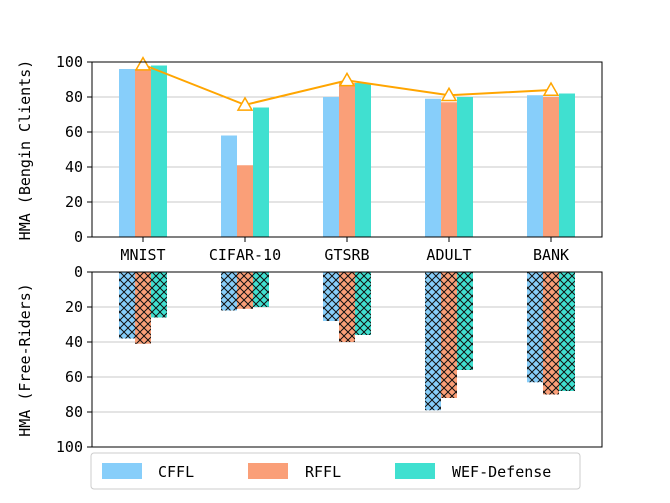 The height and width of the screenshot is (503, 670). Describe the element at coordinates (69, 62) in the screenshot. I see `top-y-tick-label: 100` at that location.